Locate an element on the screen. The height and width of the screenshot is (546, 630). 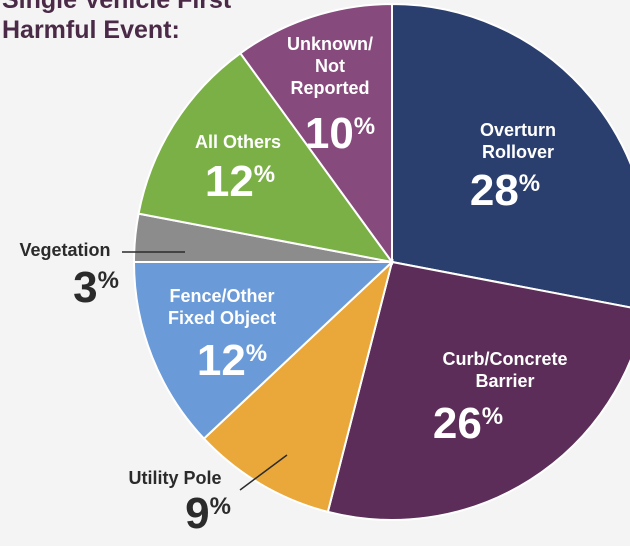
value-label: 9% is located at coordinates (208, 513).